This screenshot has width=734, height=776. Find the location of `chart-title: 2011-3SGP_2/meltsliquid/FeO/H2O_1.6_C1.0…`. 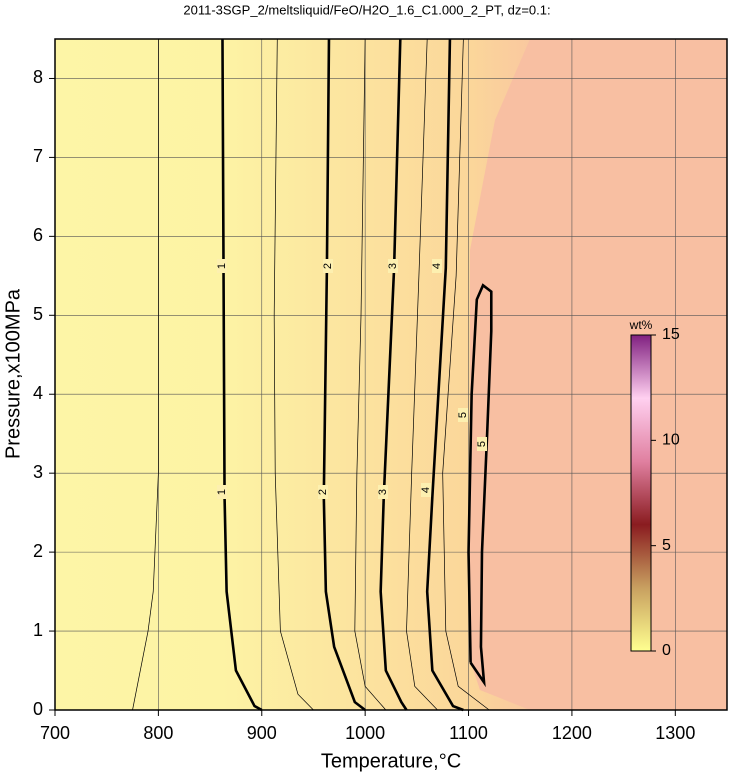

chart-title: 2011-3SGP_2/meltsliquid/FeO/H2O_1.6_C1.0… is located at coordinates (366, 9).